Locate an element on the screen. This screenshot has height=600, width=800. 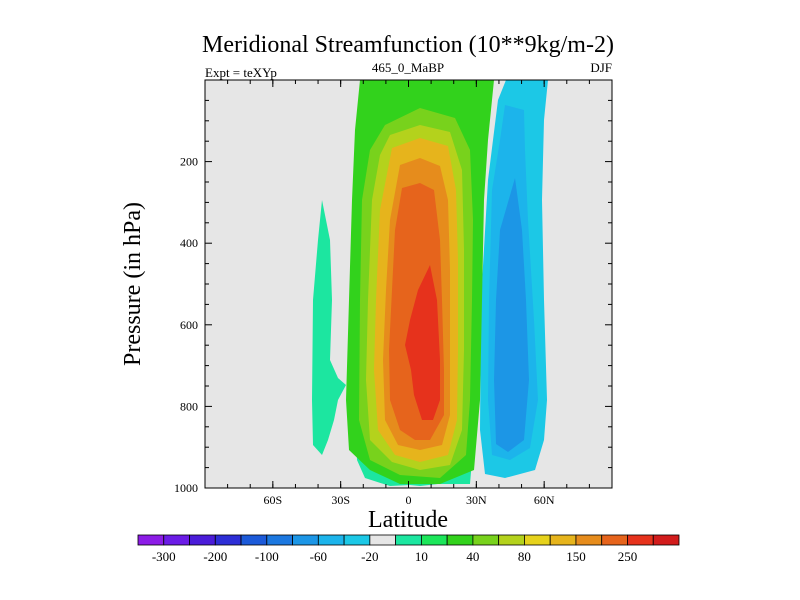
colorbar-label: 40 is located at coordinates (472, 556).